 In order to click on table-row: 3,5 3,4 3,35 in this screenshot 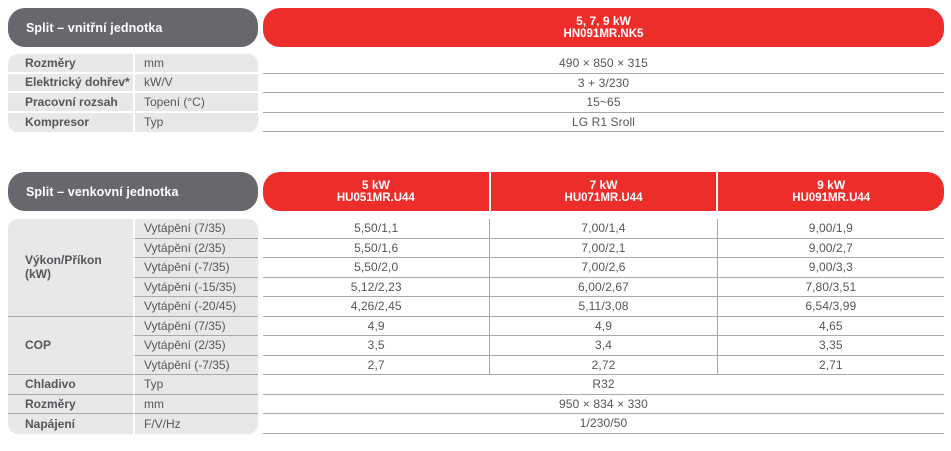, I will do `click(603, 346)`.